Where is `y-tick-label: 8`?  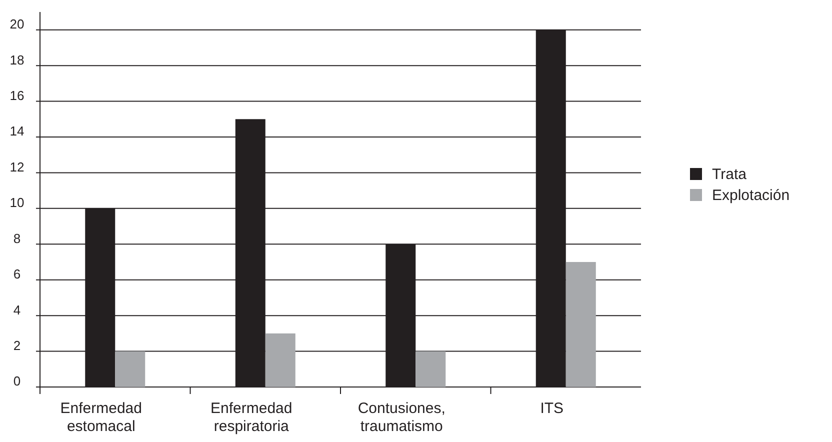 y-tick-label: 8 is located at coordinates (17, 238).